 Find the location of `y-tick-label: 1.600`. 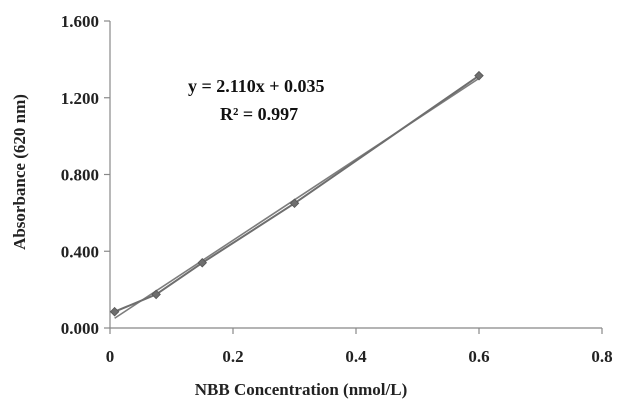

y-tick-label: 1.600 is located at coordinates (80, 21).